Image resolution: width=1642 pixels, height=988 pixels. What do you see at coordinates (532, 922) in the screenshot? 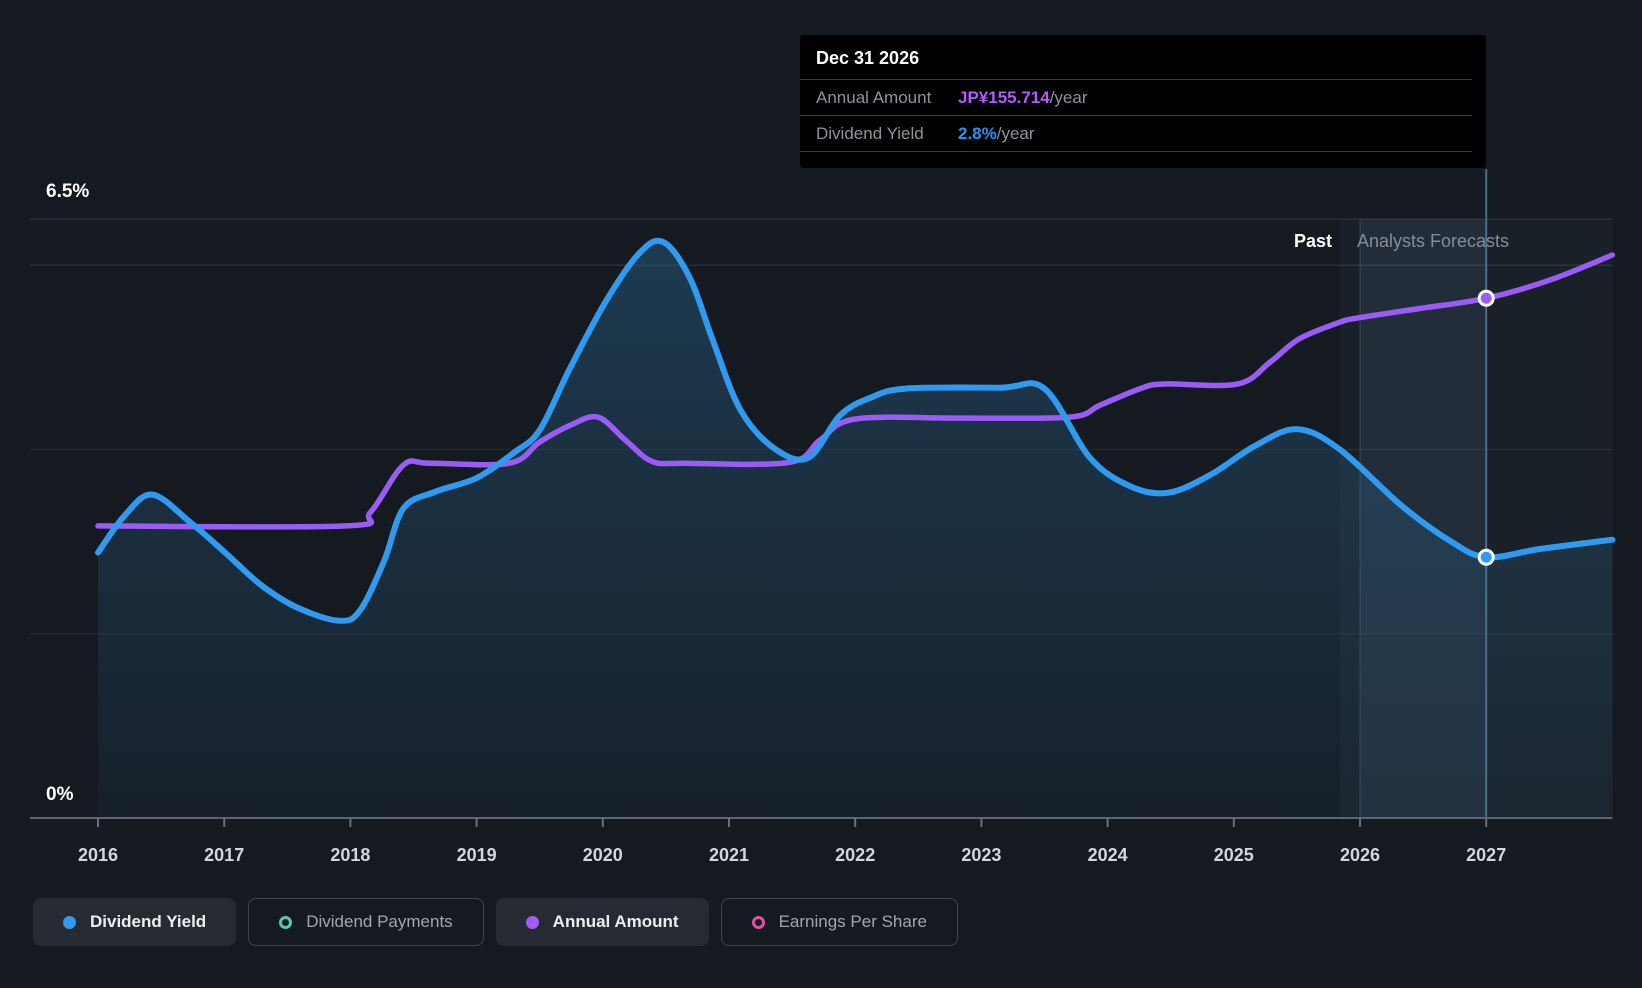
I see `annual-amount-dot-icon` at bounding box center [532, 922].